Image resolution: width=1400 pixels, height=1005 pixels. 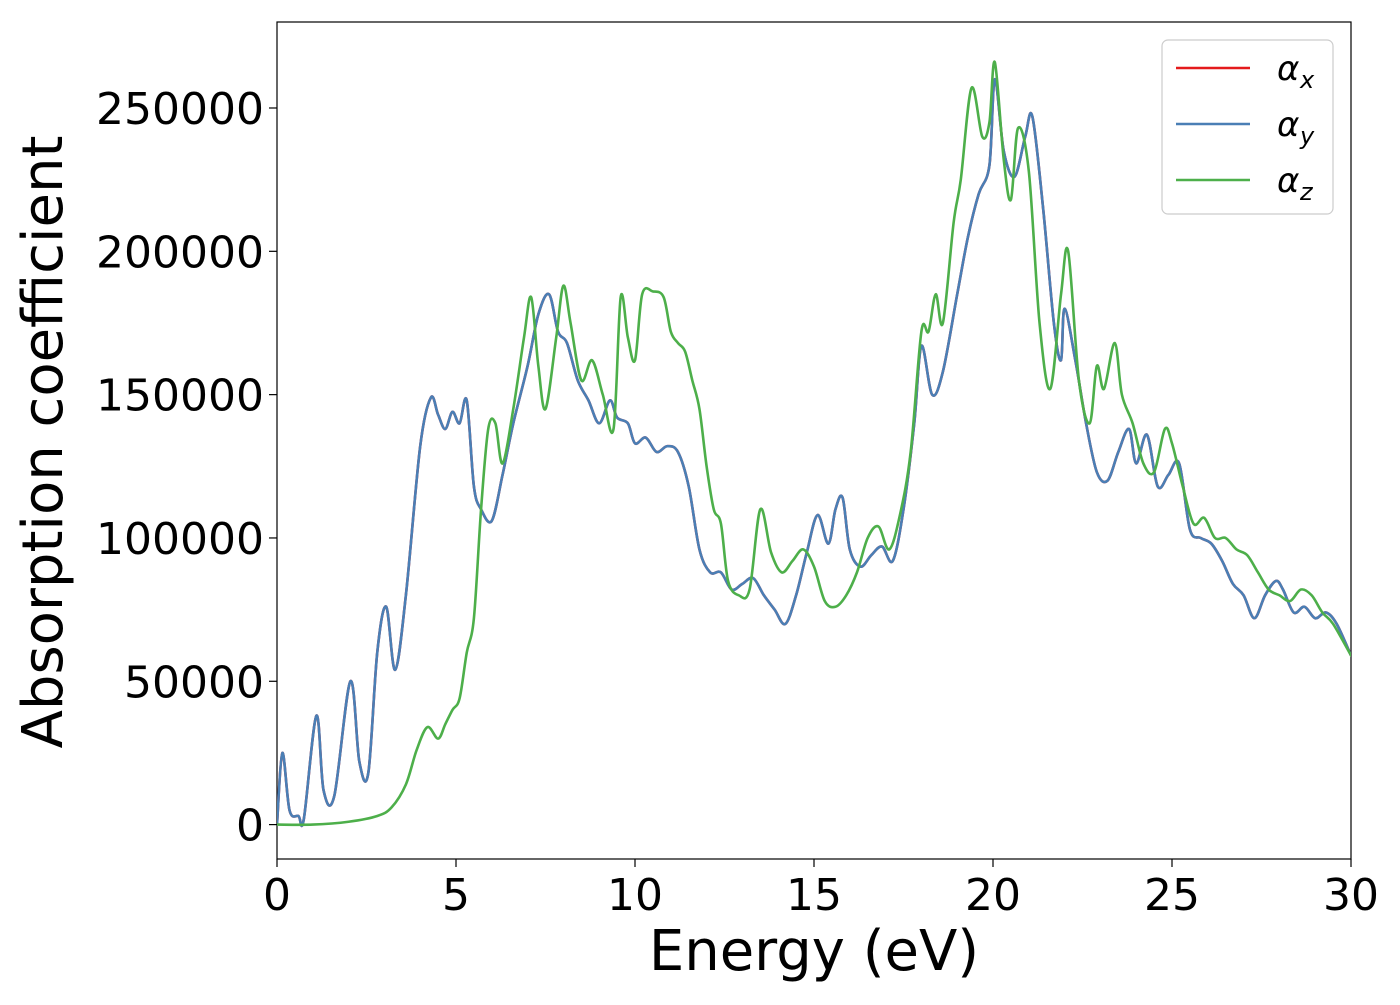 I want to click on legend-label-alpha-z: α, so click(x=1288, y=181).